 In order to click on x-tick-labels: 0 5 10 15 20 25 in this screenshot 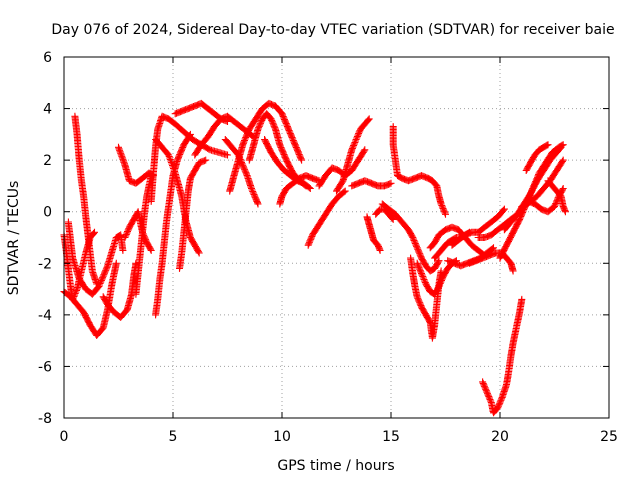, I will do `click(339, 437)`.